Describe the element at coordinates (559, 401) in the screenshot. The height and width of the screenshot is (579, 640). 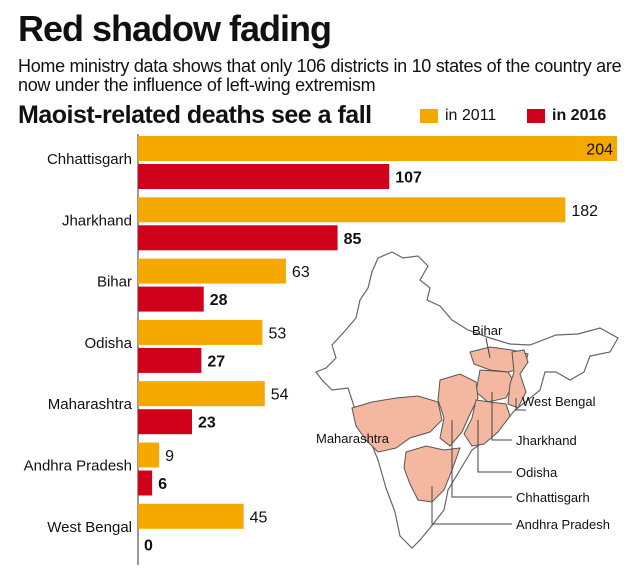
I see `map-label-west-bengal: West Bengal` at that location.